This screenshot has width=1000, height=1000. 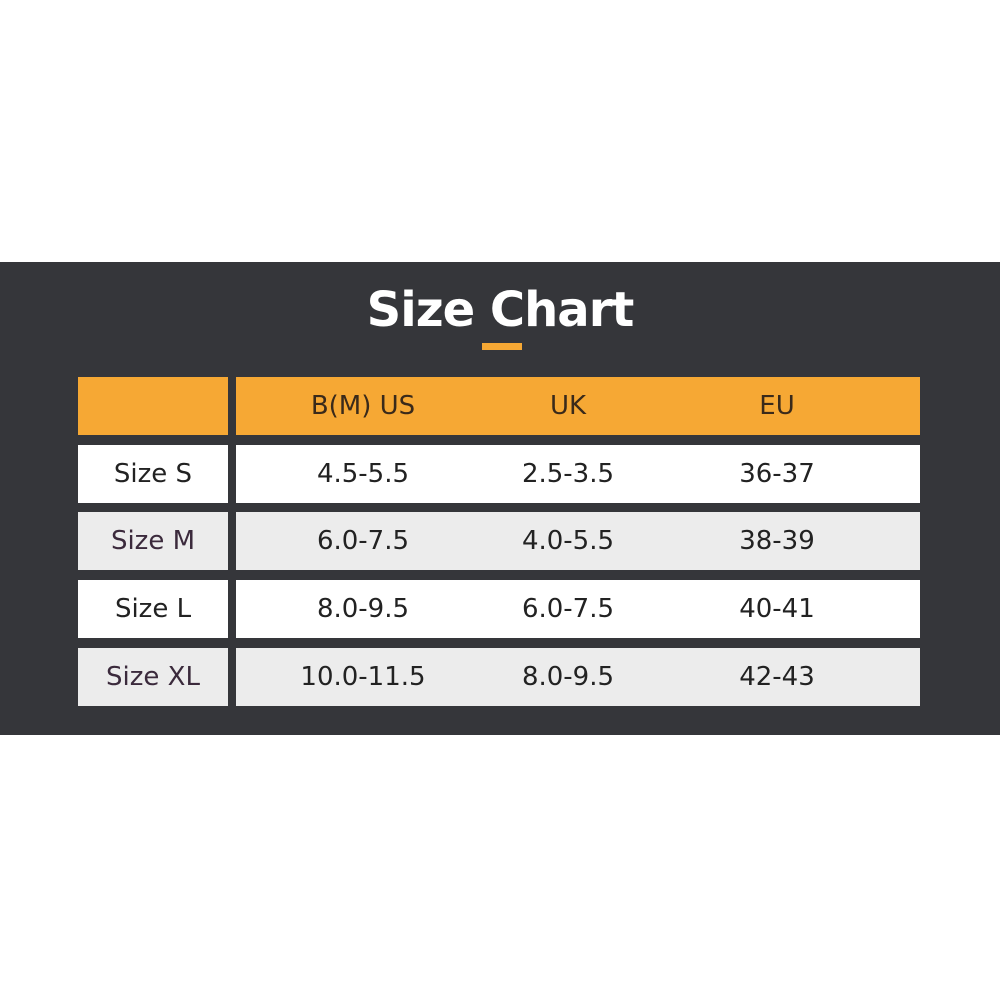 What do you see at coordinates (568, 677) in the screenshot?
I see `uk-value: 8.0-9.5` at bounding box center [568, 677].